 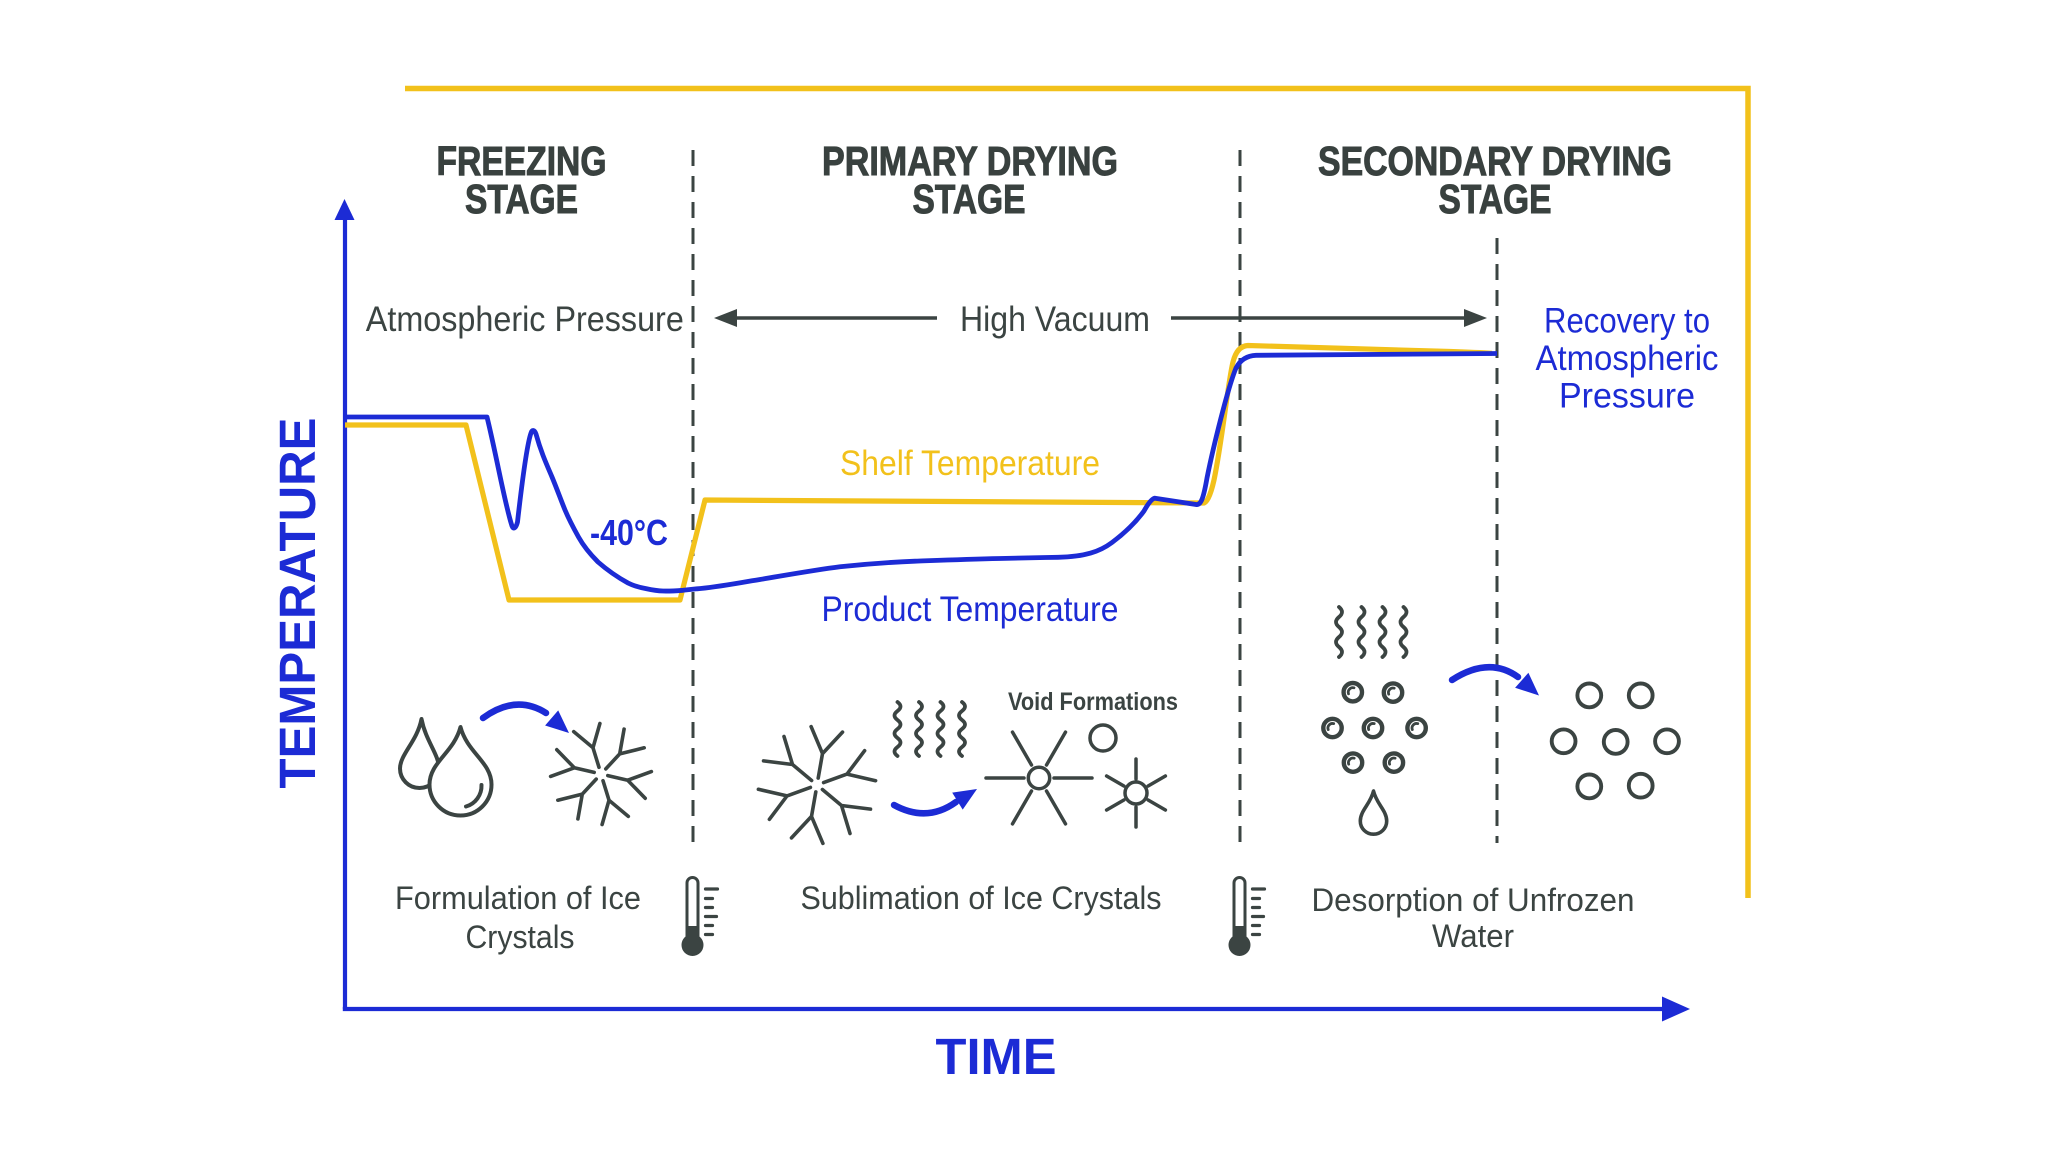 I want to click on svg-text: Void Formations, so click(x=1093, y=702).